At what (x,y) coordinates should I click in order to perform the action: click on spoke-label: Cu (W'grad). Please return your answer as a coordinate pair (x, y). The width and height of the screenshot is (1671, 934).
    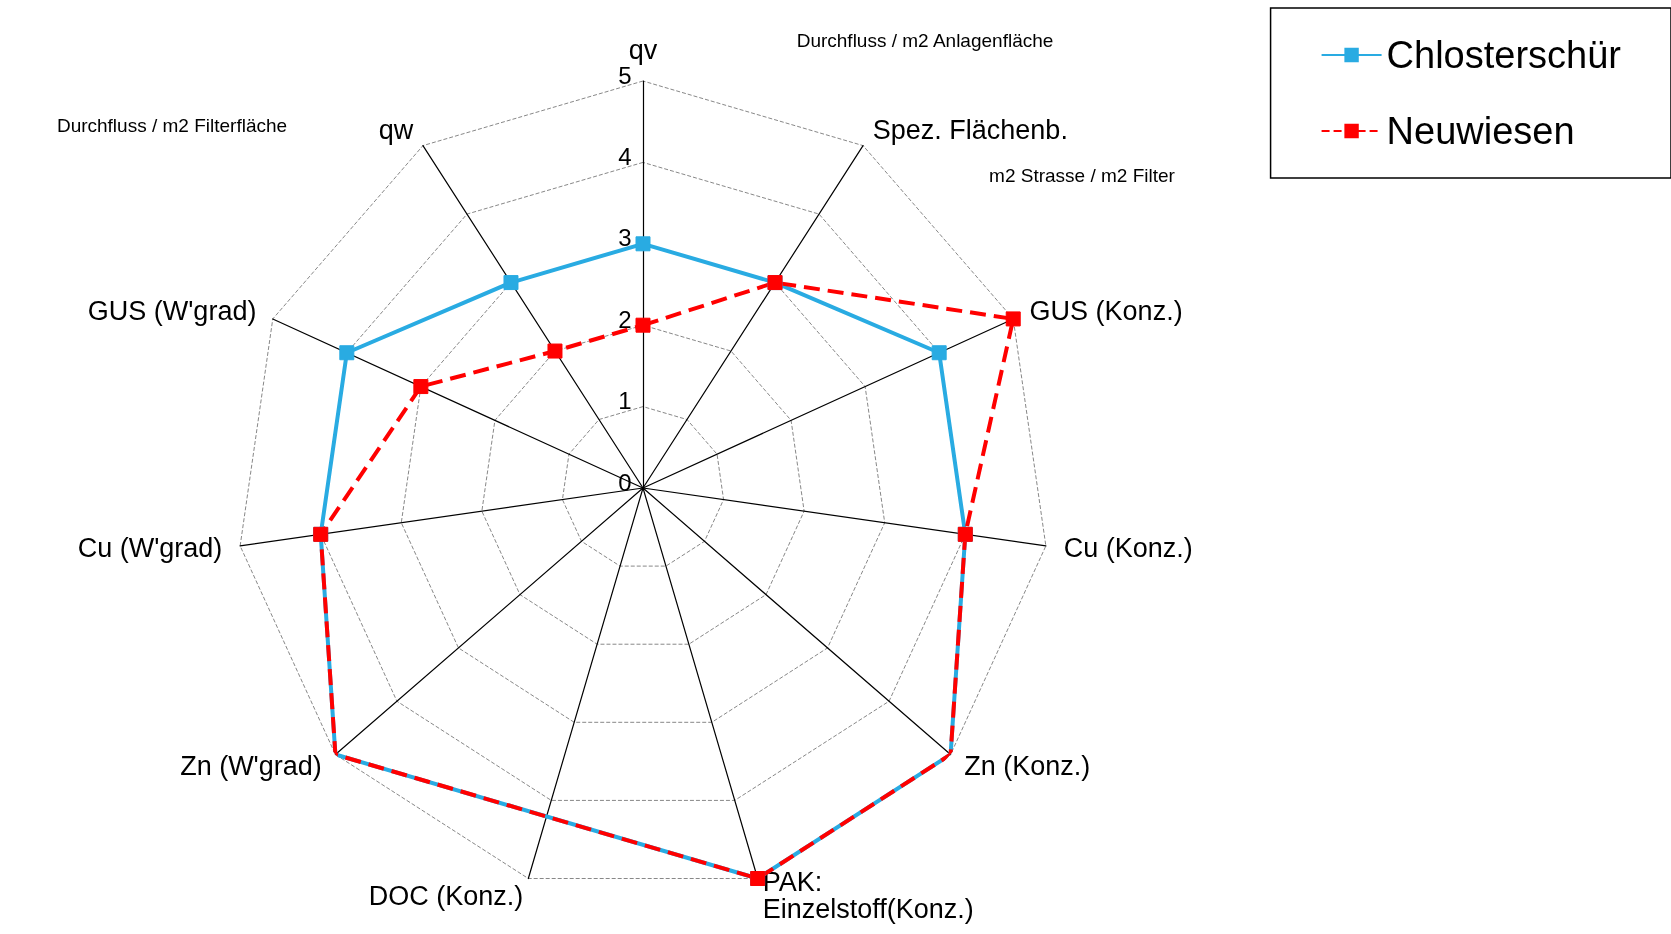
    Looking at the image, I should click on (150, 548).